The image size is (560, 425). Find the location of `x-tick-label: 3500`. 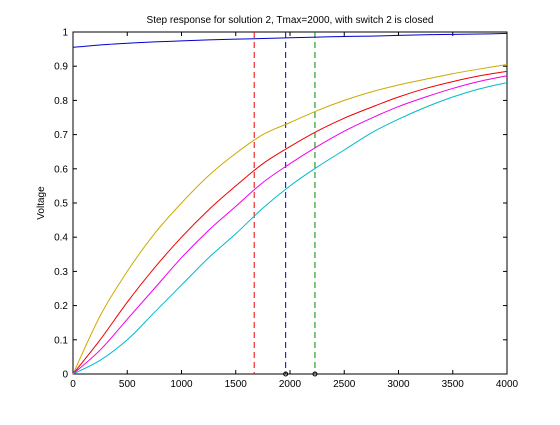

x-tick-label: 3500 is located at coordinates (453, 384).